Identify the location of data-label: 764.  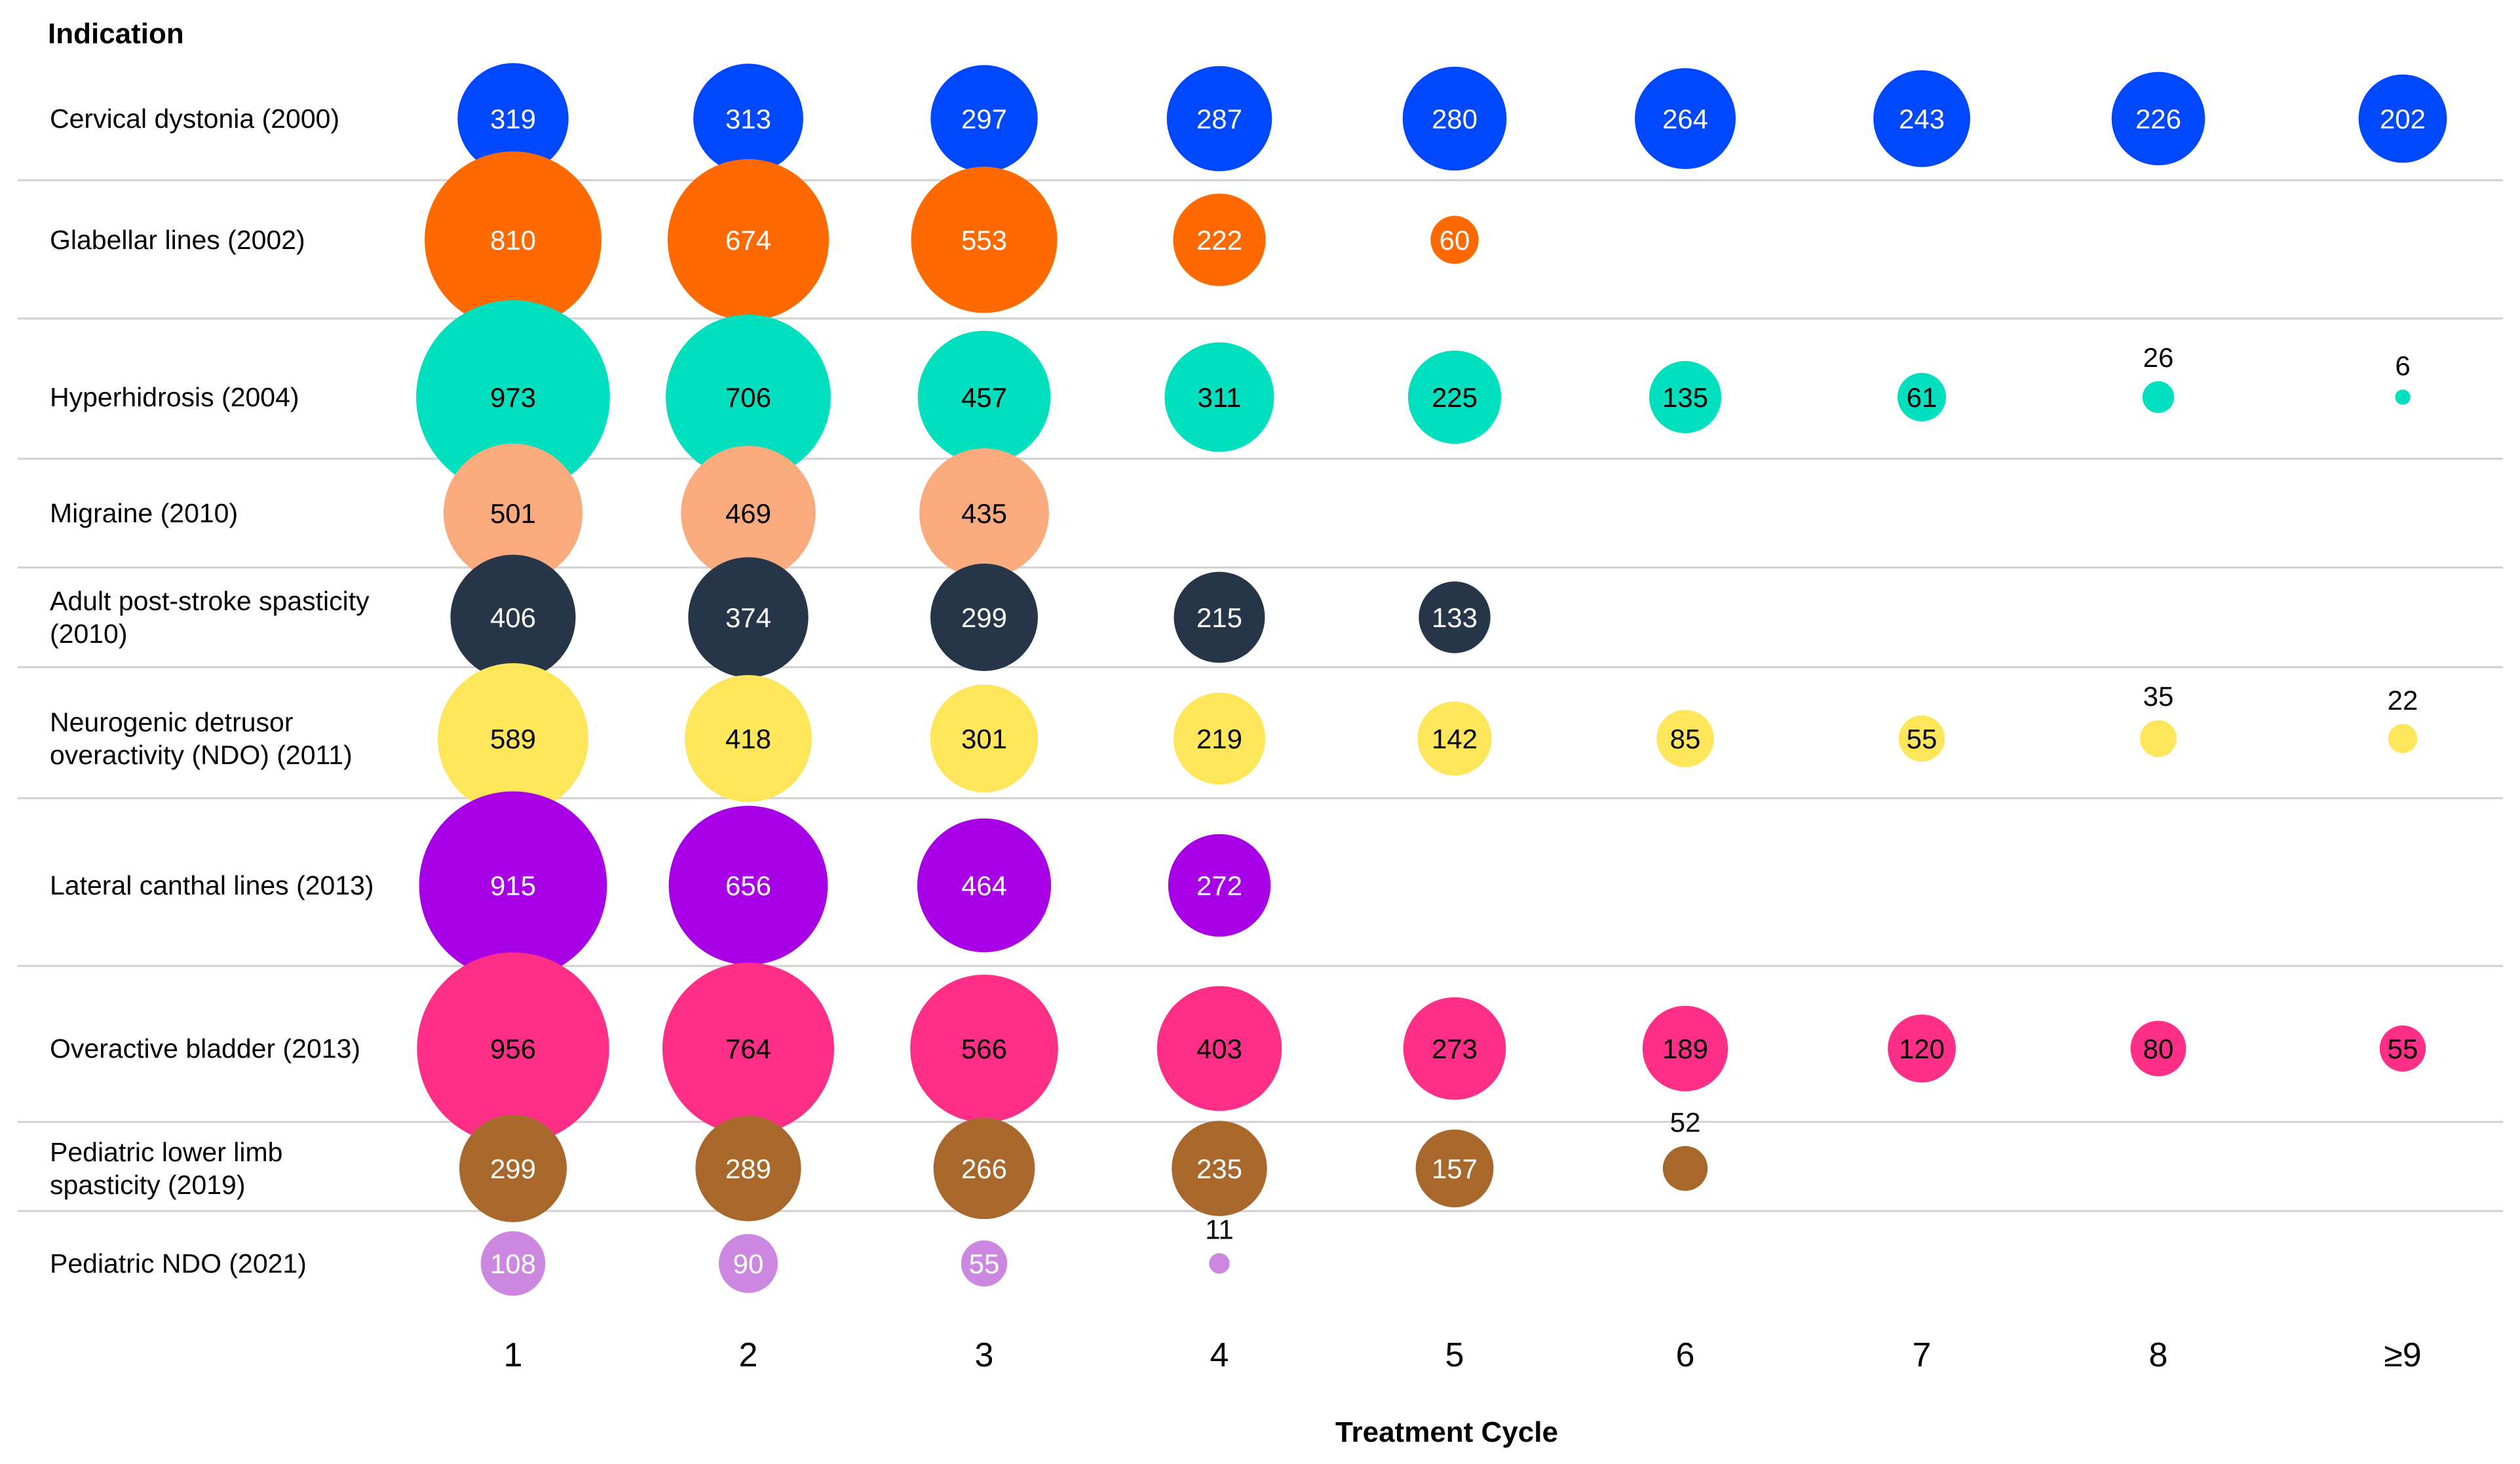
(748, 1048).